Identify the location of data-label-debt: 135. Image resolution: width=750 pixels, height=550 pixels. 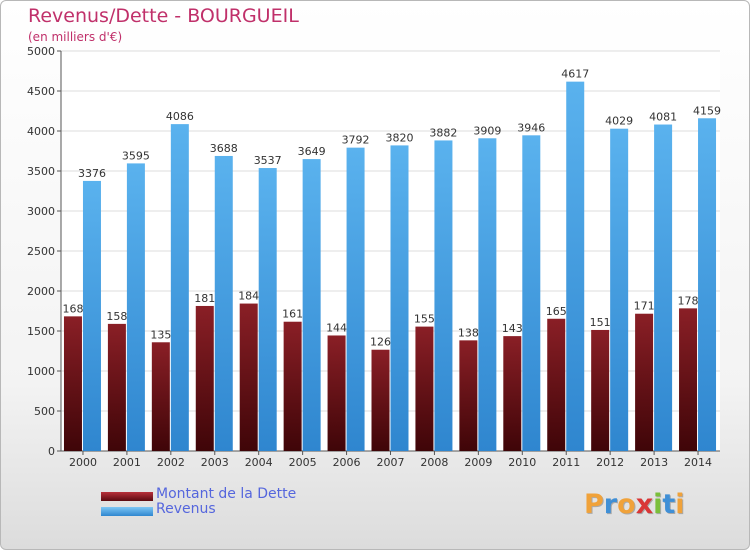
(160, 334).